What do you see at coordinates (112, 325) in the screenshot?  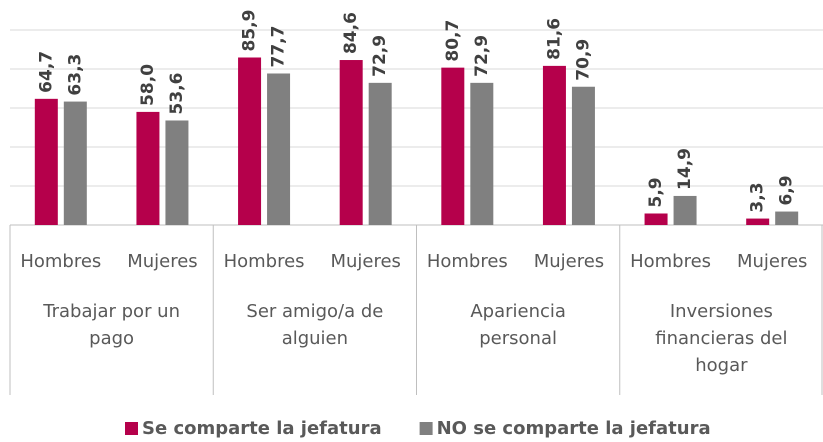 I see `group-label: Trabajar por un pago` at bounding box center [112, 325].